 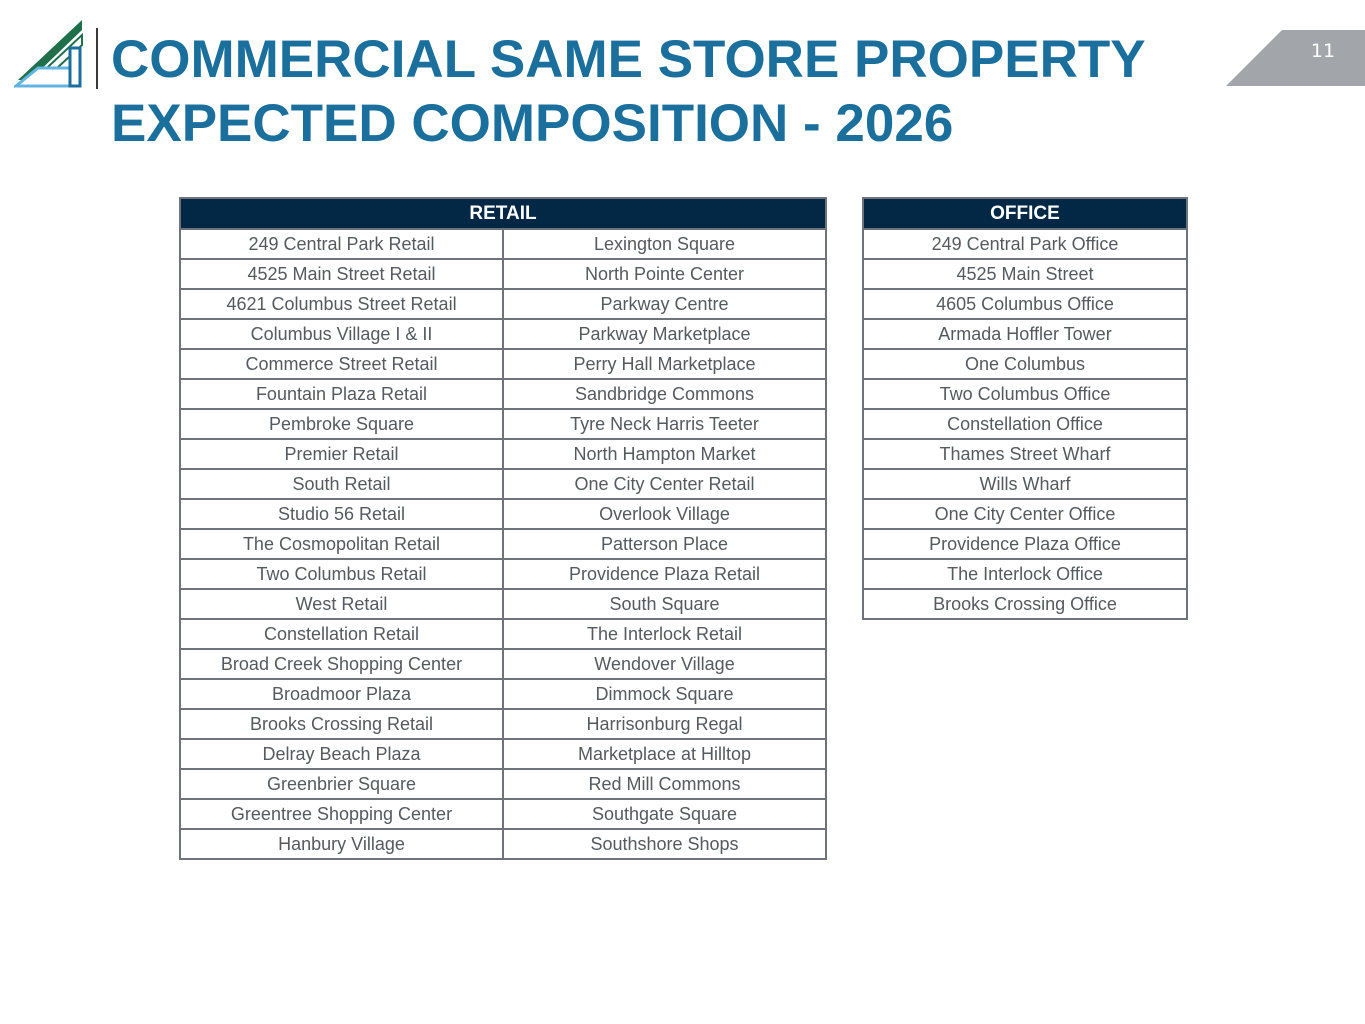 I want to click on retail-property-cell: Premier Retail, so click(x=341, y=454).